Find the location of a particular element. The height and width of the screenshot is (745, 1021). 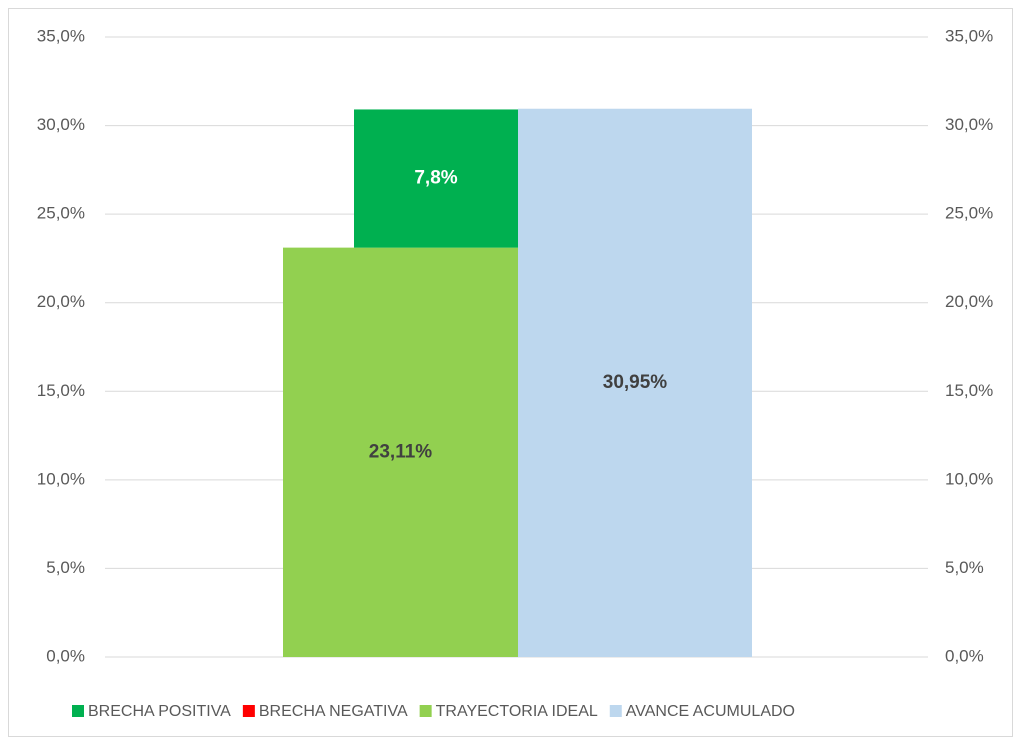

y-tick-label: 20,0% is located at coordinates (61, 301).